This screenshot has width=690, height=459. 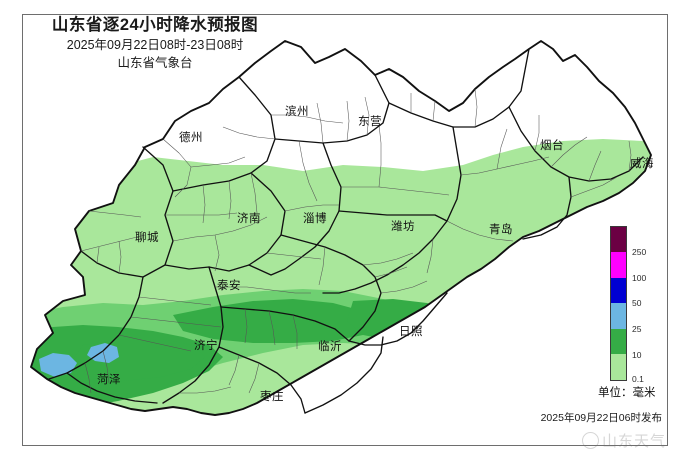 What do you see at coordinates (403, 227) in the screenshot?
I see `city-label-weifang: 潍坊` at bounding box center [403, 227].